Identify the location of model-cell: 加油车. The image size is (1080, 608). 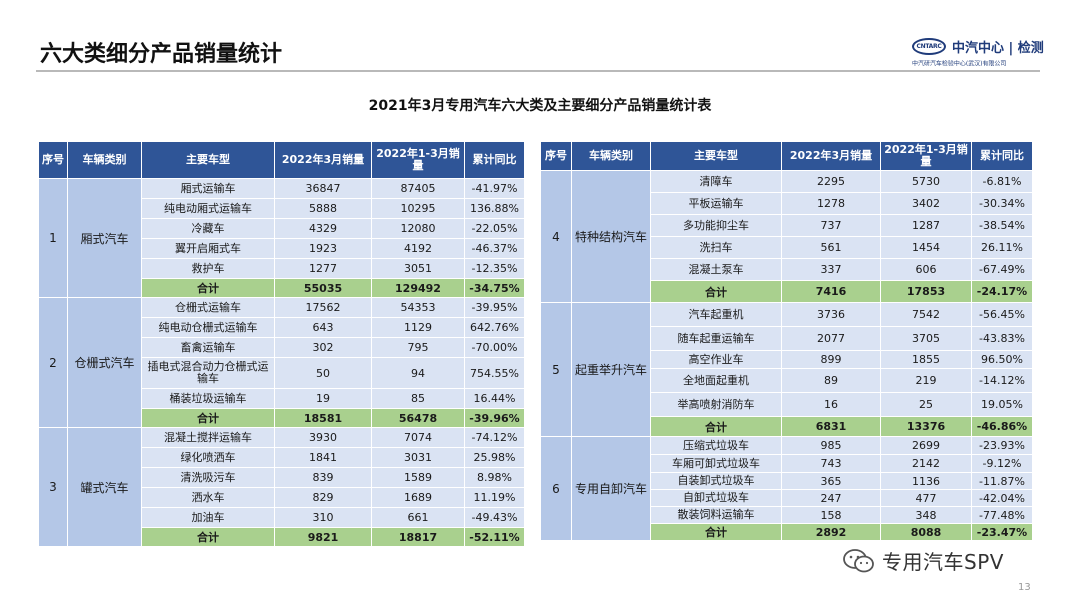
(208, 517).